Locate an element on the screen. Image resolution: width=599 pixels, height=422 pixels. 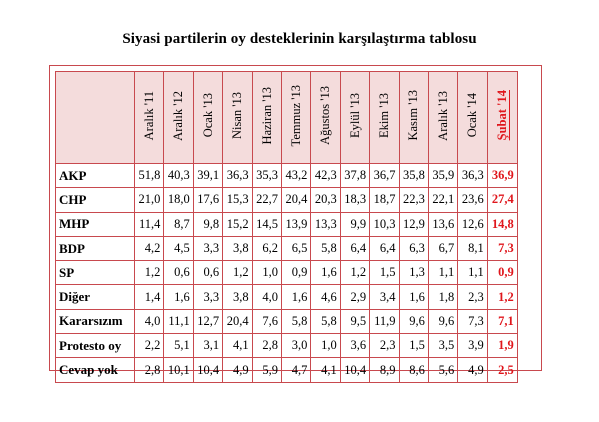
table-cell: 1,1 is located at coordinates (443, 273).